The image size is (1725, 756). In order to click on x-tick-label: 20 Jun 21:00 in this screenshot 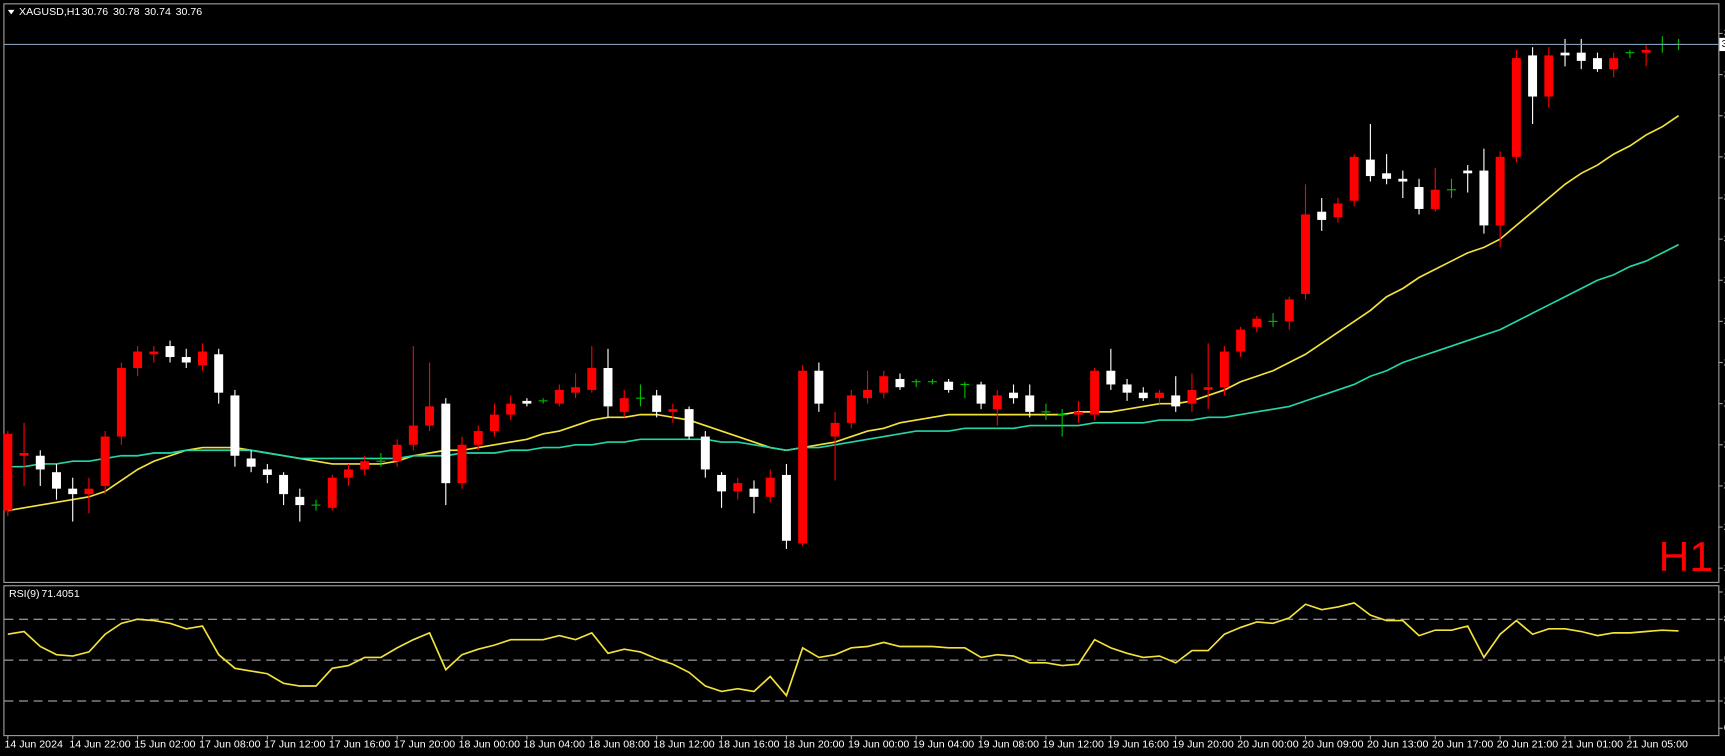, I will do `click(1527, 745)`.